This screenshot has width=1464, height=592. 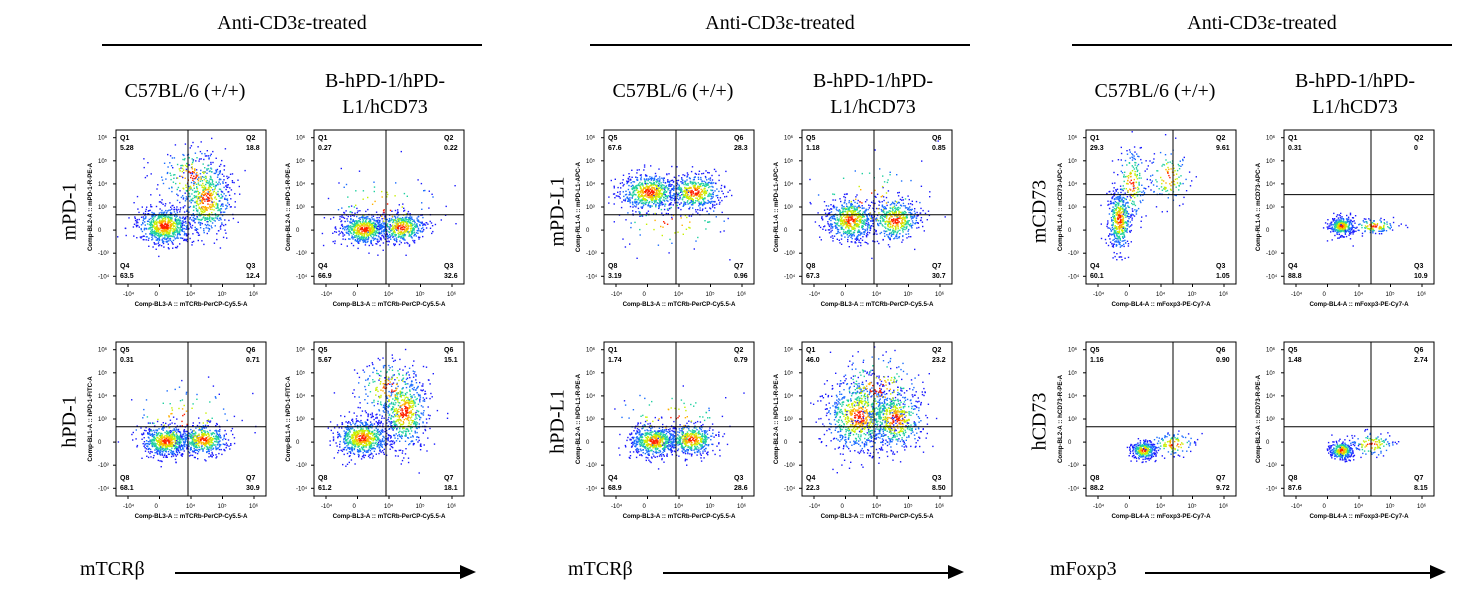 What do you see at coordinates (810, 350) in the screenshot?
I see `quadrant-label: Q1` at bounding box center [810, 350].